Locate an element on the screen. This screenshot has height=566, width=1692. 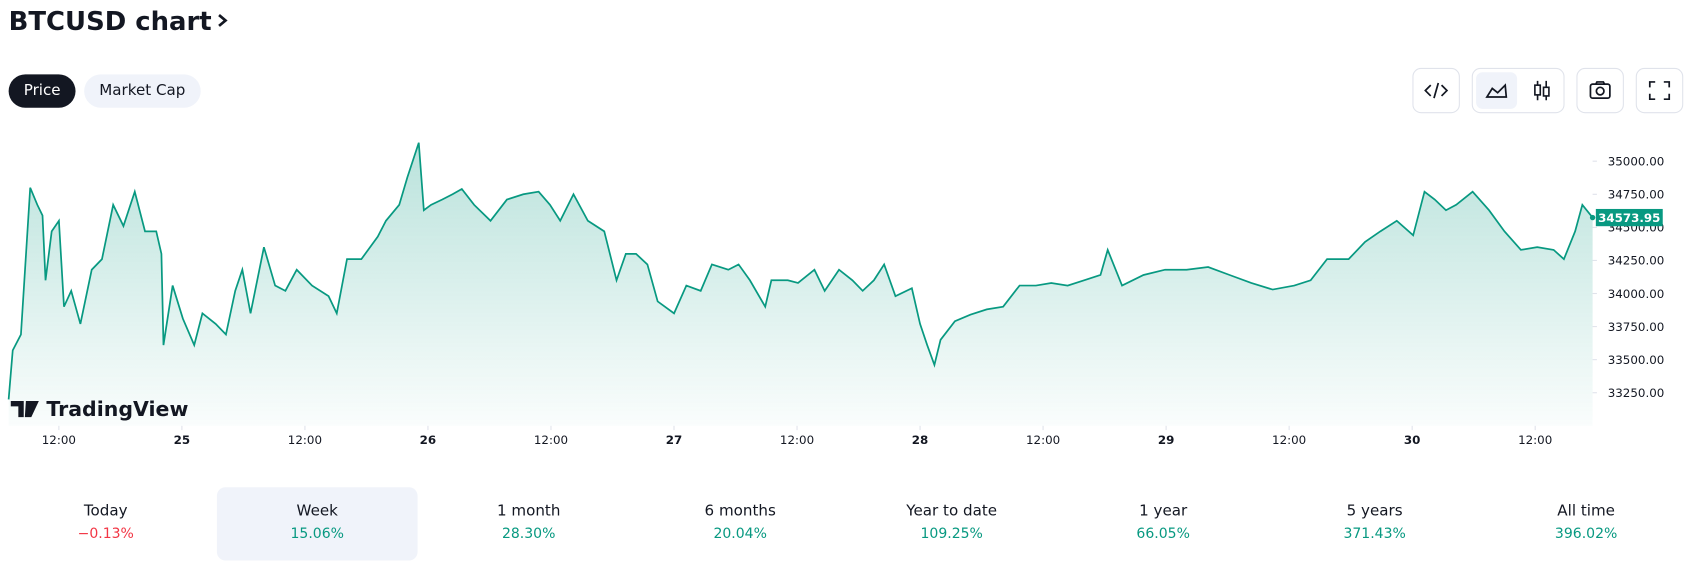
price-tag is located at coordinates (1629, 217).